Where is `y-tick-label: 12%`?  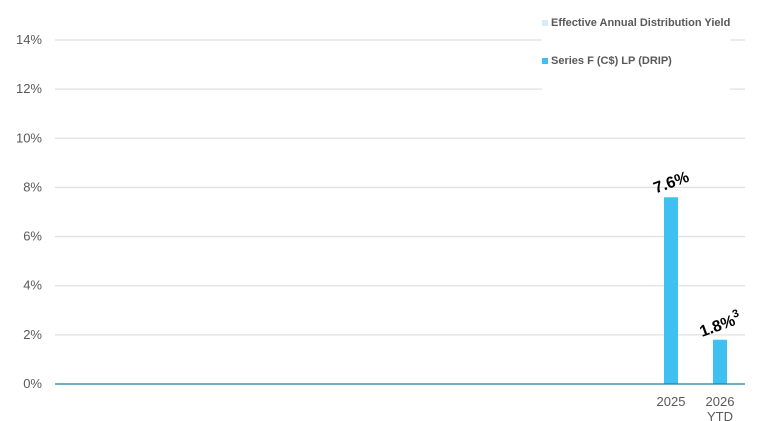 y-tick-label: 12% is located at coordinates (29, 88).